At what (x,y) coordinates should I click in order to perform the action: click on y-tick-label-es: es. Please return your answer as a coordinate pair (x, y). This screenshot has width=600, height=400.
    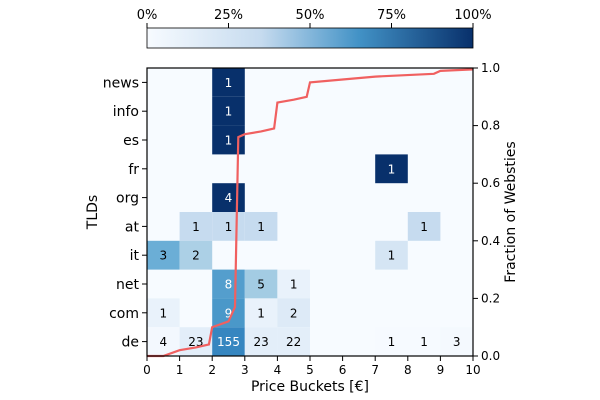
    Looking at the image, I should click on (131, 141).